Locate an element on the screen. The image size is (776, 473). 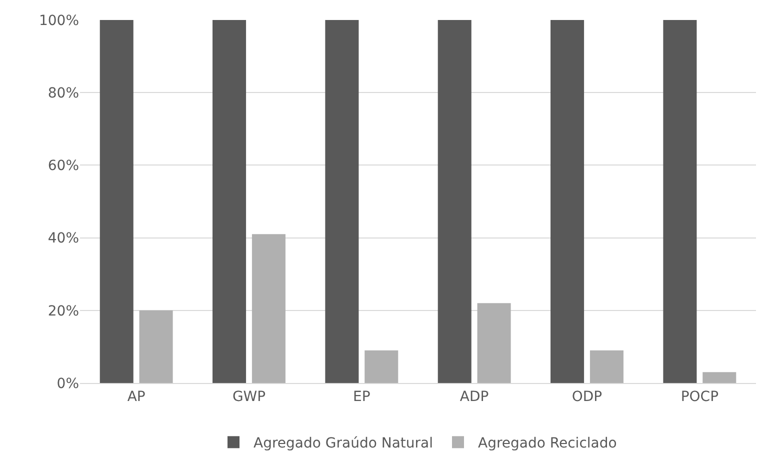
y-tick-label: 60% is located at coordinates (63, 166).